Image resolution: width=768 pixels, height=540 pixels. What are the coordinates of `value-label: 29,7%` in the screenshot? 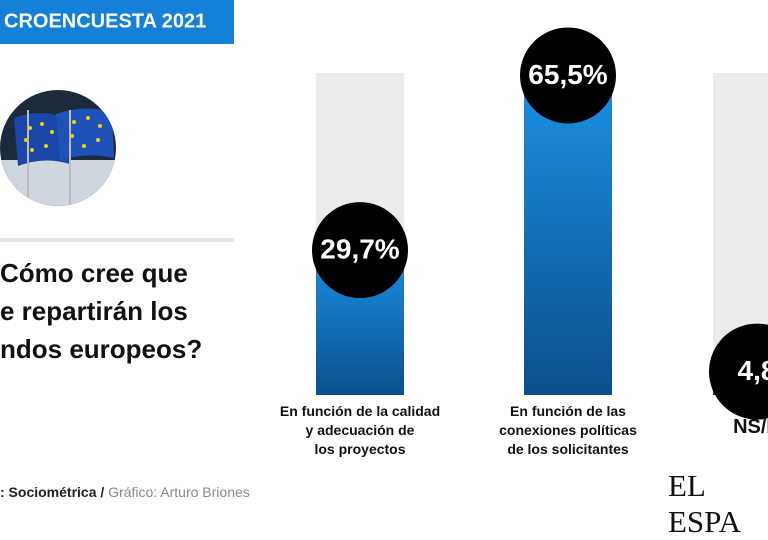 It's located at (359, 248).